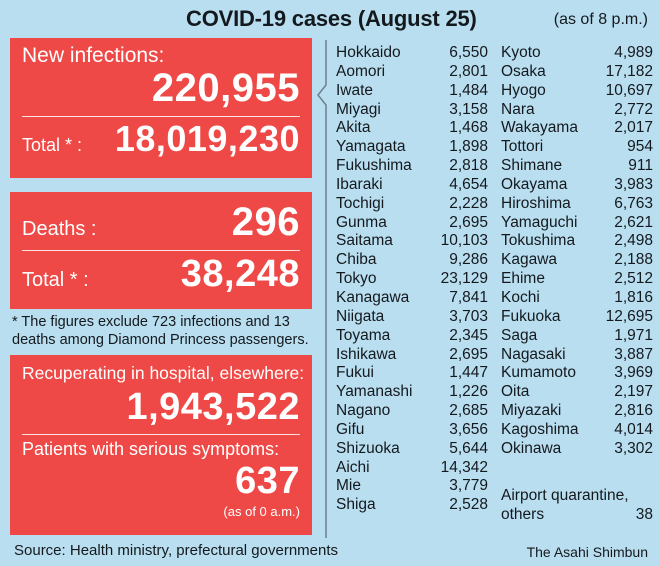 The width and height of the screenshot is (660, 566). What do you see at coordinates (350, 429) in the screenshot?
I see `prefecture-name: Gifu` at bounding box center [350, 429].